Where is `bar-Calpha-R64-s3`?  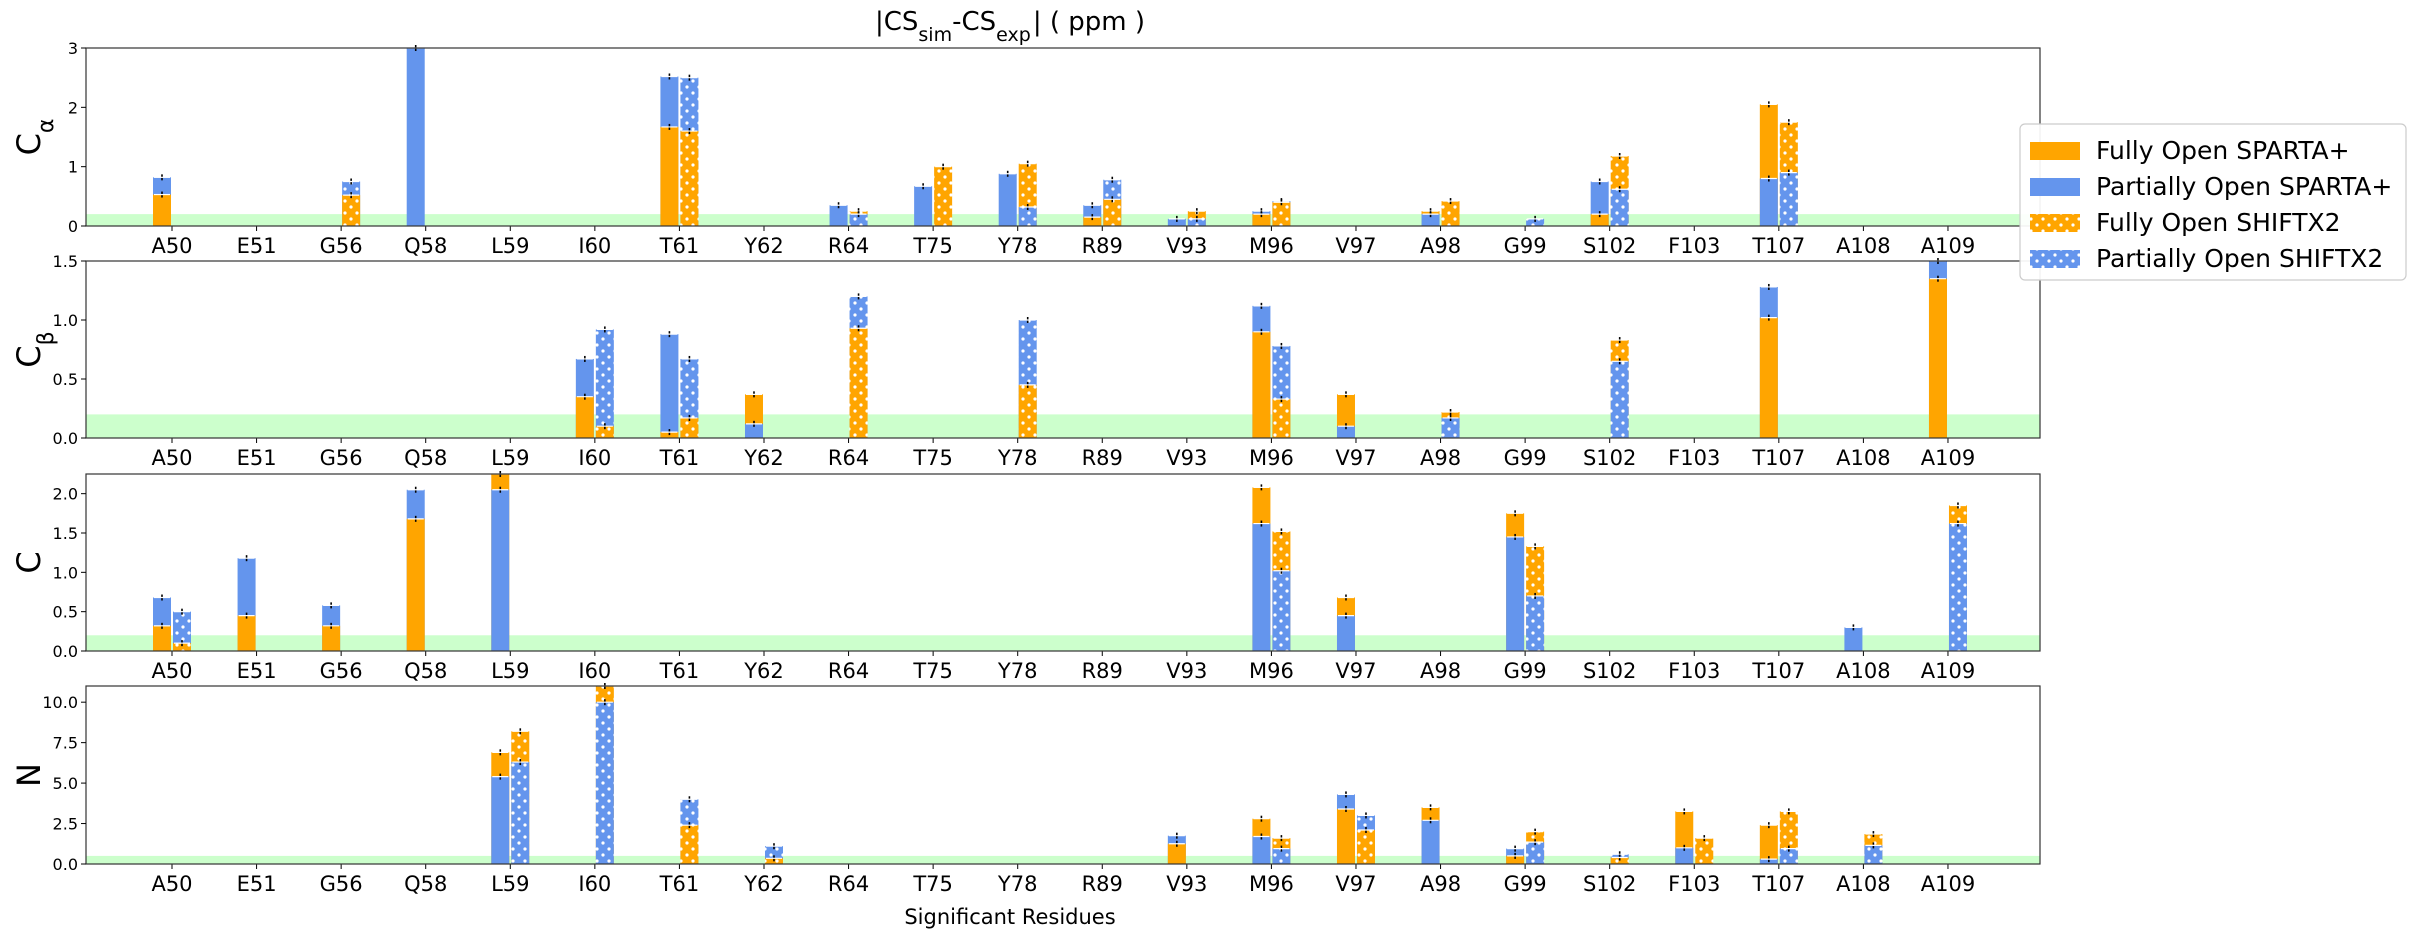
bar-Calpha-R64-s3 is located at coordinates (858, 220).